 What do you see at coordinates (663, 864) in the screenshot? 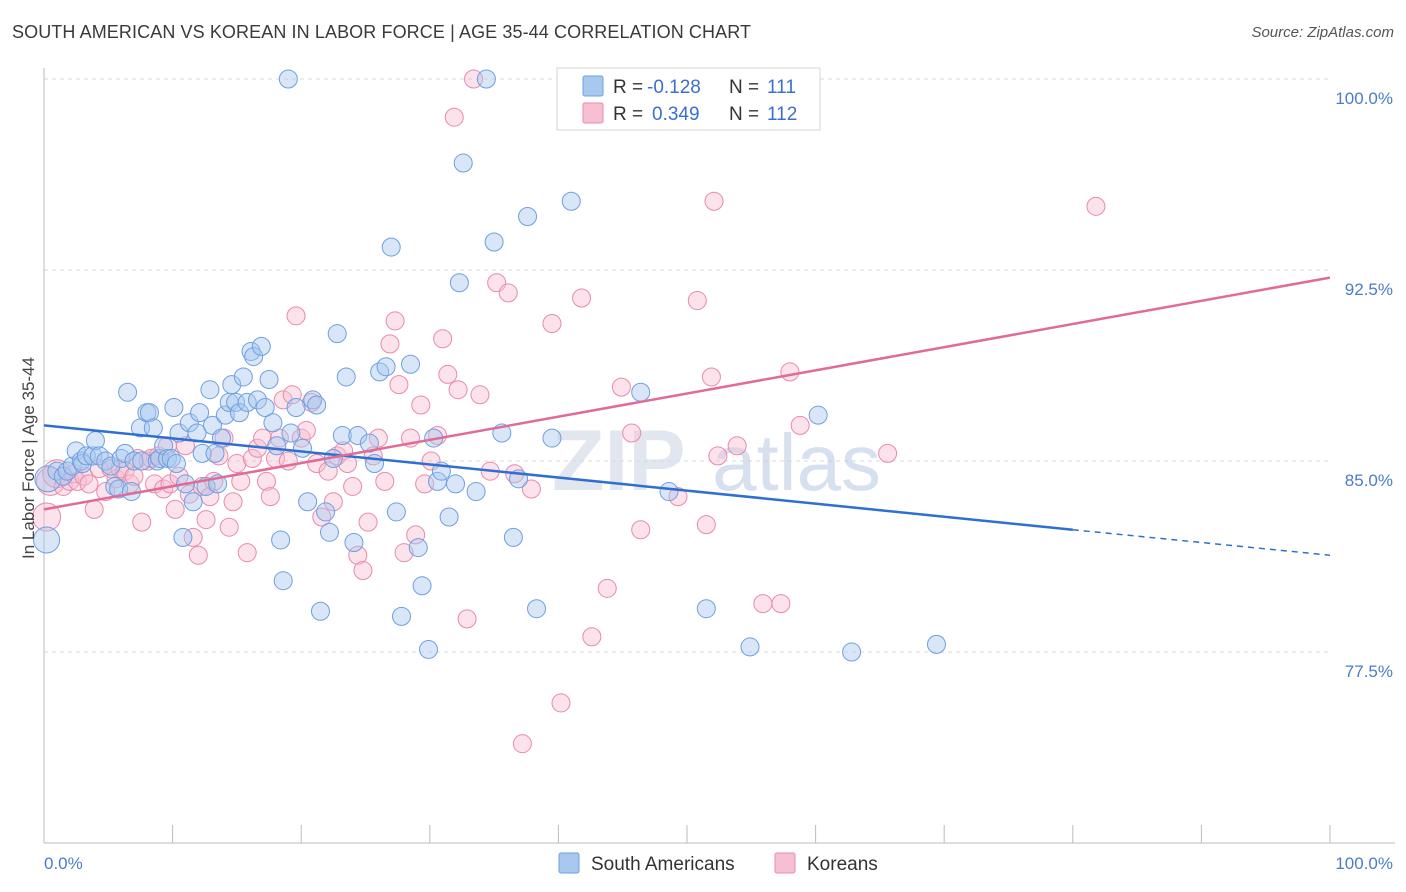
I see `bottom-legend-label-south-americans: South Americans` at bounding box center [663, 864].